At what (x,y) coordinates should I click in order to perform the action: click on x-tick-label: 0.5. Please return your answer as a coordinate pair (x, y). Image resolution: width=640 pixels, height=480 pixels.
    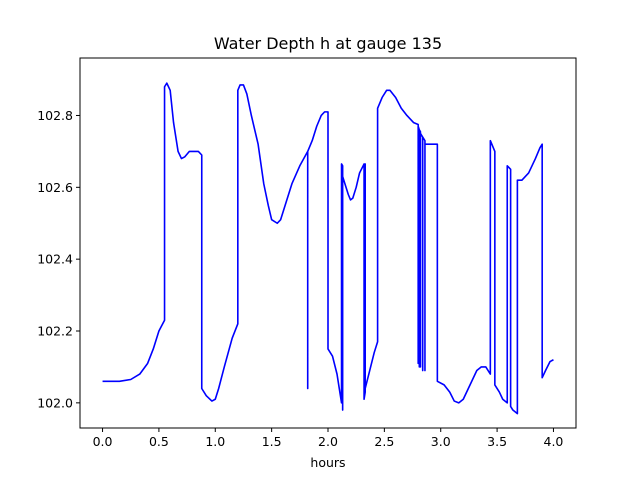
    Looking at the image, I should click on (159, 441).